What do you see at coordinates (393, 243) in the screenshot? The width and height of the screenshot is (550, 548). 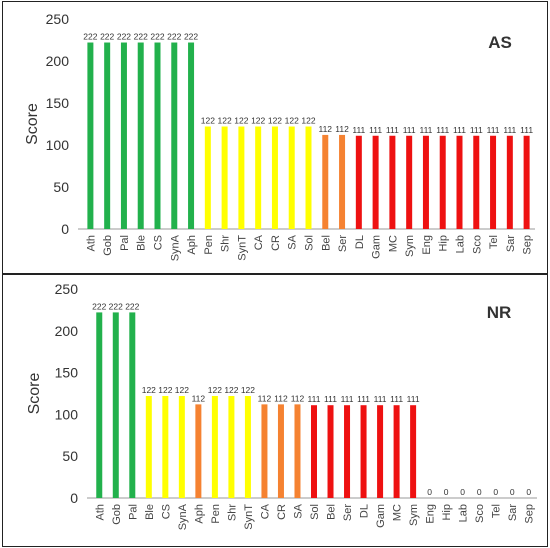 I see `x-tick-label: MC` at bounding box center [393, 243].